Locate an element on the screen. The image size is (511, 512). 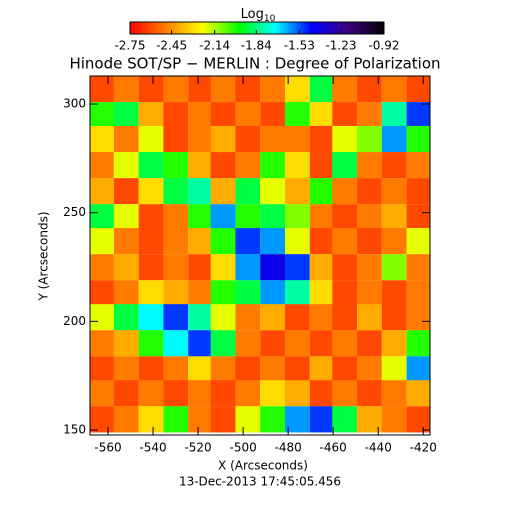
x-tick-label: -440 is located at coordinates (378, 448).